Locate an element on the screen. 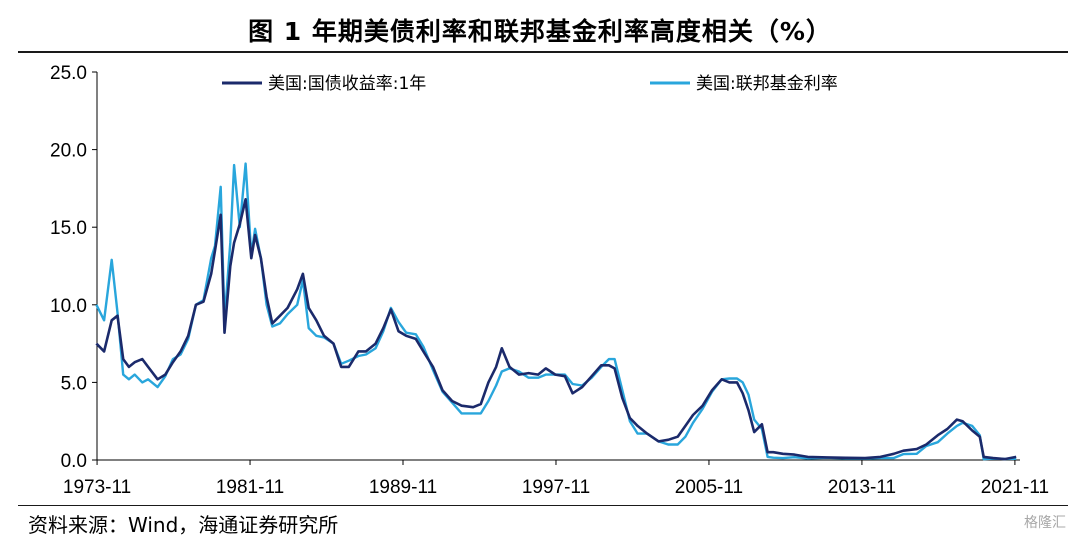  y-tick-label: 25.0 is located at coordinates (68, 73).